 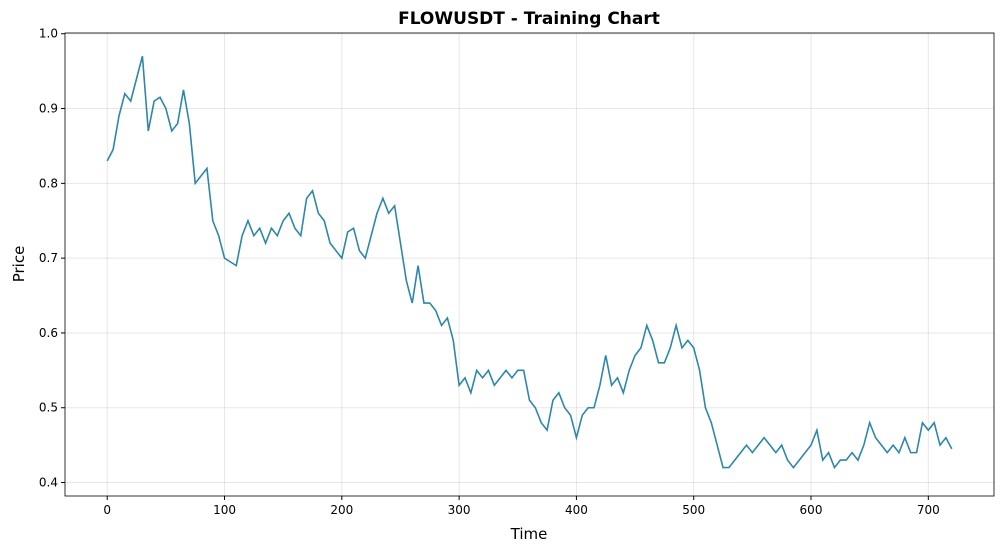 I want to click on x-tick-label: 200, so click(x=341, y=510).